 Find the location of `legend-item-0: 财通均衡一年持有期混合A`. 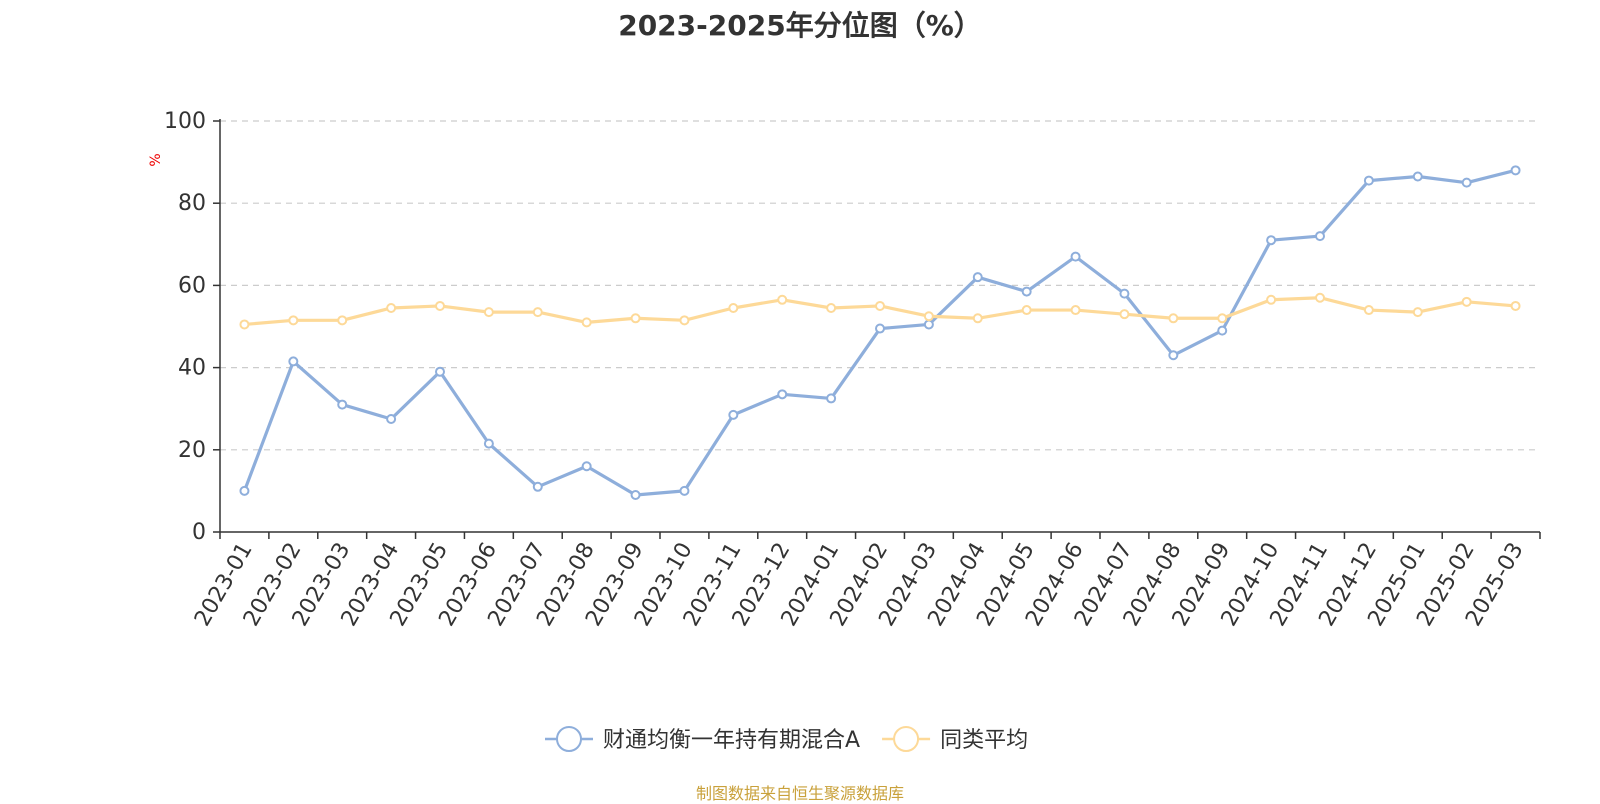

legend-item-0: 财通均衡一年持有期混合A is located at coordinates (702, 739).